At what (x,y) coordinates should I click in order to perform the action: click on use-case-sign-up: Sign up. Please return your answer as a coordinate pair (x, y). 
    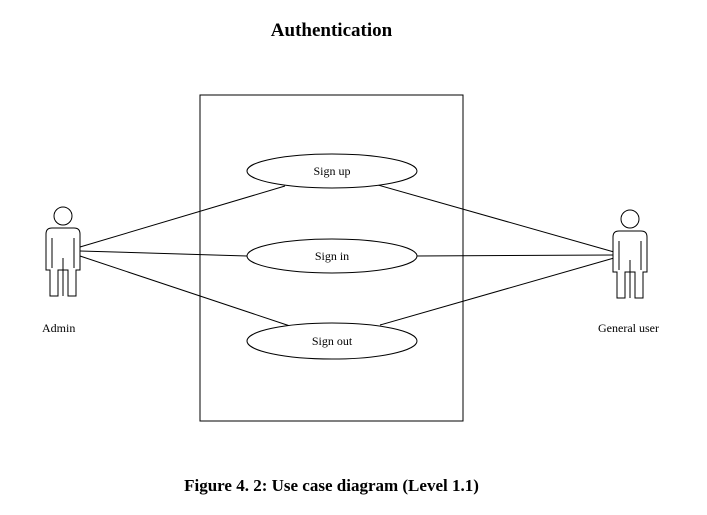
    Looking at the image, I should click on (332, 171).